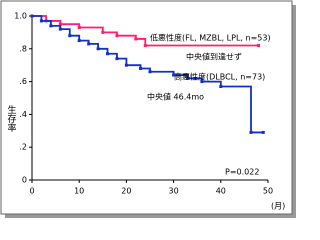 The image size is (320, 240). Describe the element at coordinates (278, 206) in the screenshot. I see `x-axis-label: (月)` at that location.